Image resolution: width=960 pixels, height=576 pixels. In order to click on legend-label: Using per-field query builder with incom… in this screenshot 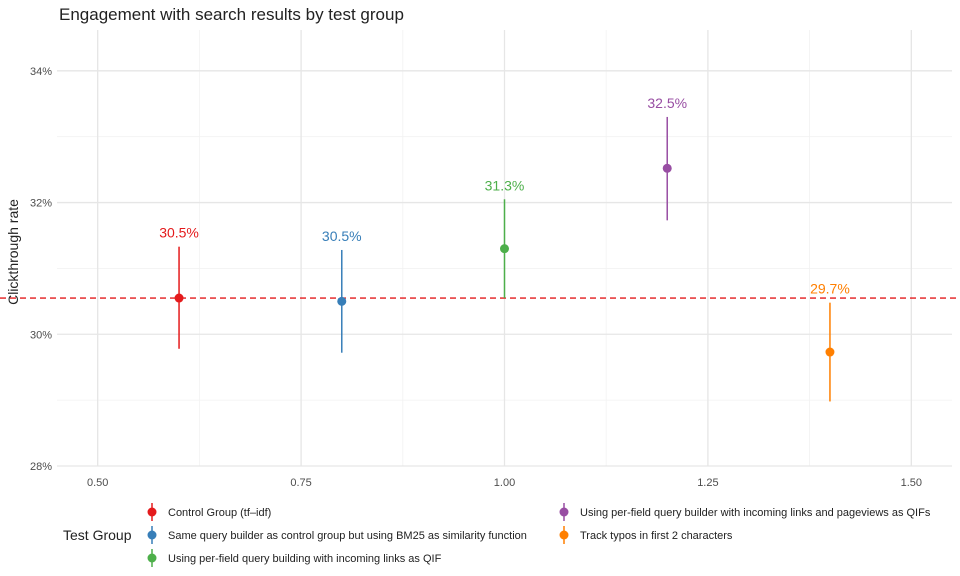, I will do `click(755, 513)`.